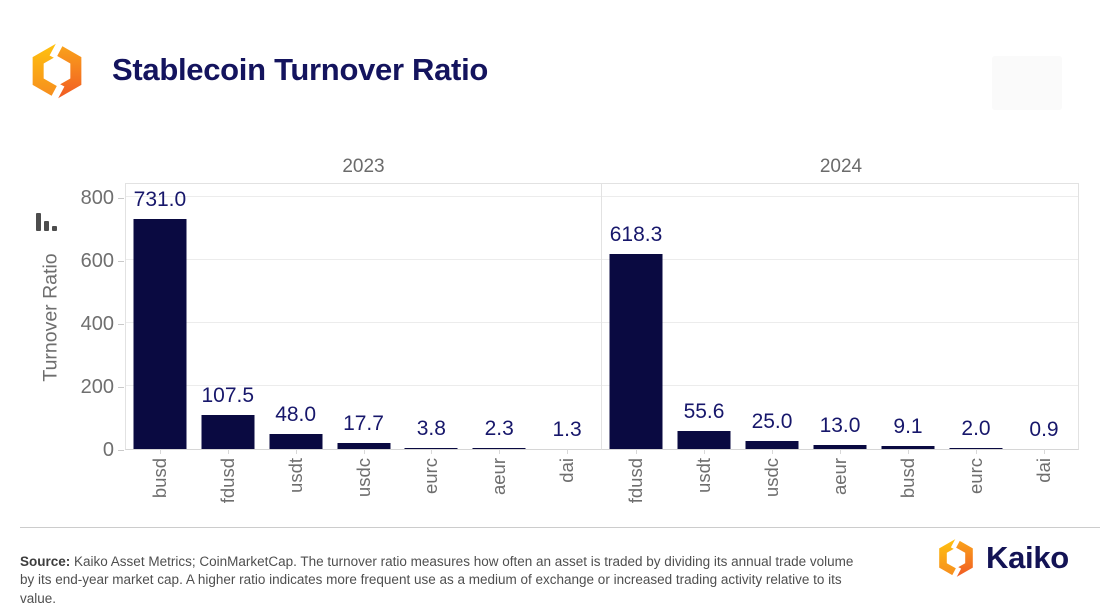  What do you see at coordinates (772, 445) in the screenshot?
I see `bar-usdc` at bounding box center [772, 445].